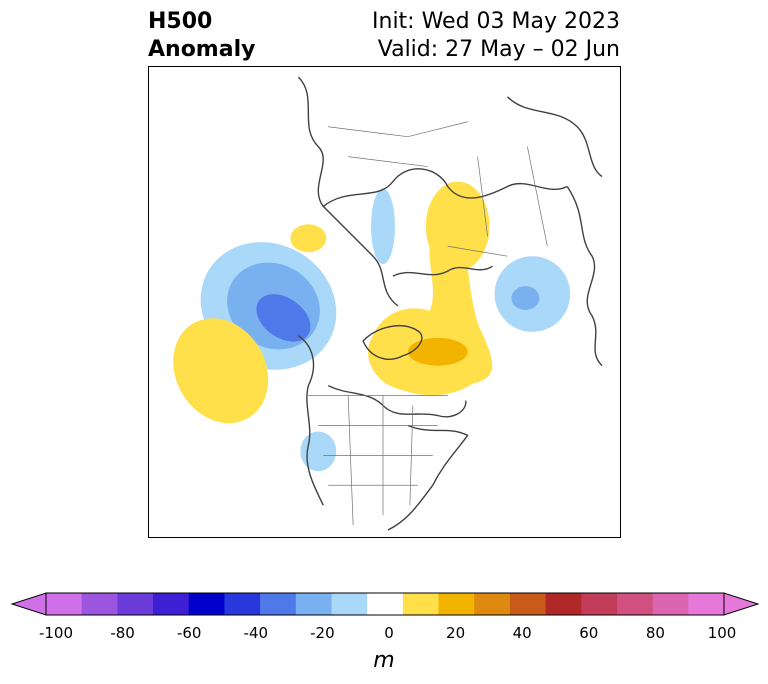 The width and height of the screenshot is (768, 684). What do you see at coordinates (201, 36) in the screenshot?
I see `map-title: H500 Anomaly` at bounding box center [201, 36].